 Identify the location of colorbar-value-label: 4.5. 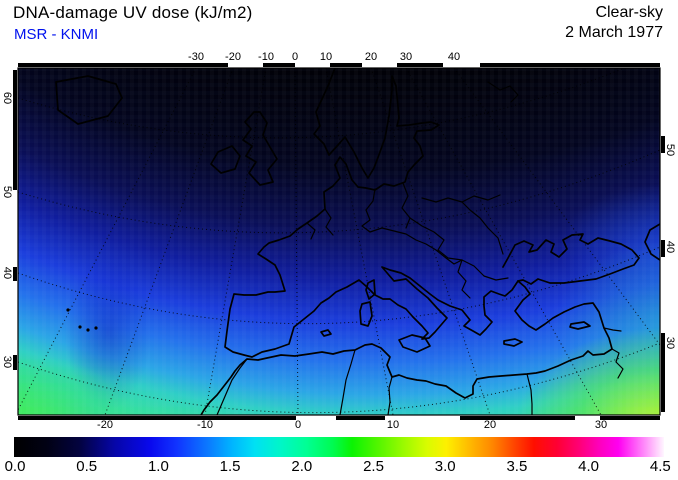
(660, 466).